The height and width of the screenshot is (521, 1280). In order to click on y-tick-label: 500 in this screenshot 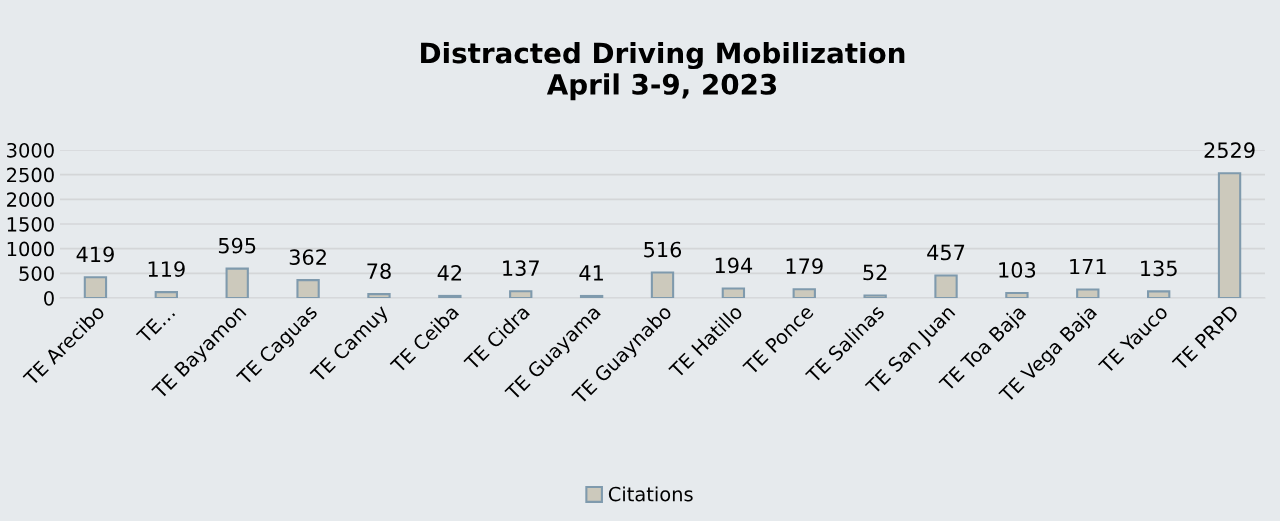, I will do `click(36, 273)`.